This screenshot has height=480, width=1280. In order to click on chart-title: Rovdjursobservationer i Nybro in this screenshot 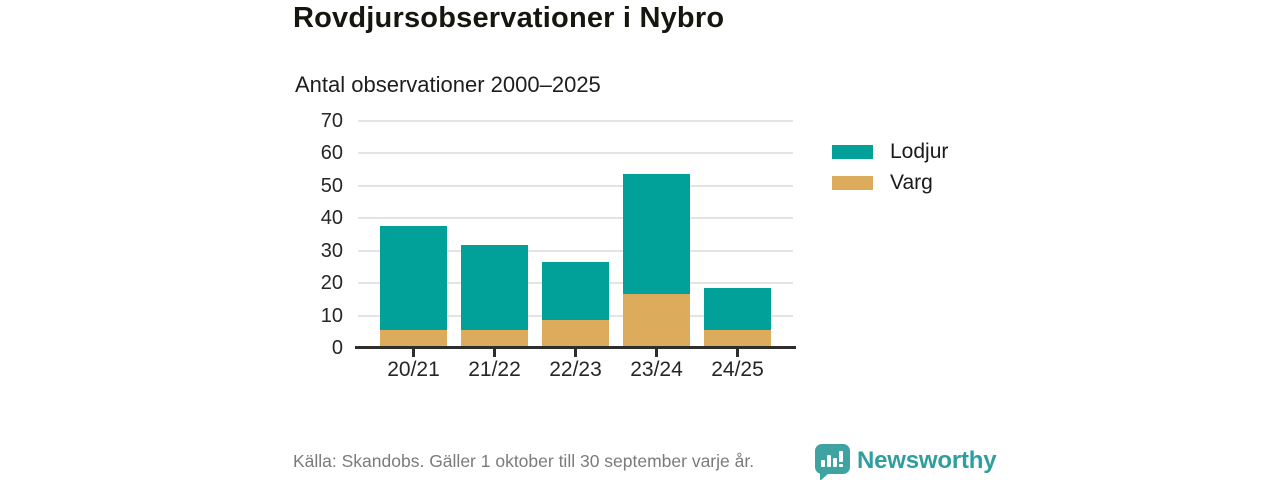, I will do `click(509, 18)`.